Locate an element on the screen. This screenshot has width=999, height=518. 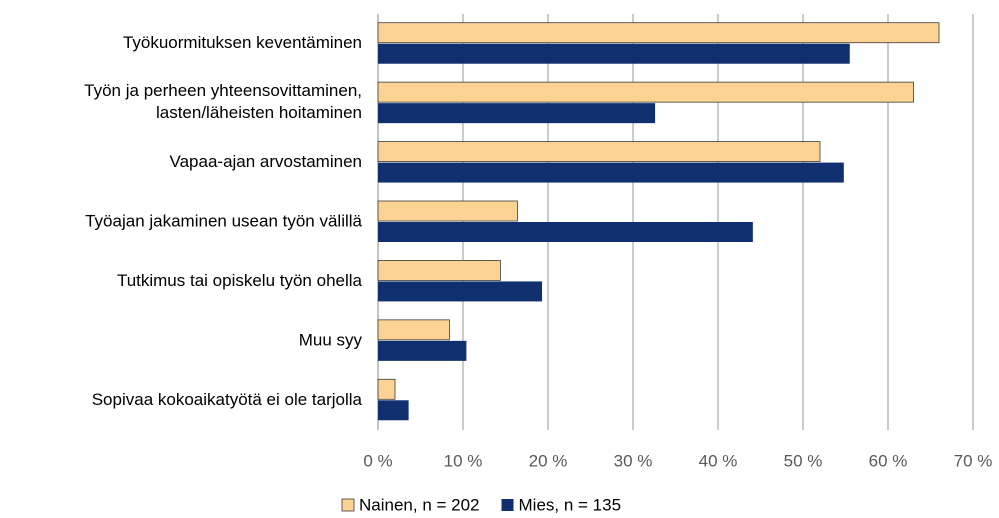
category-label: Työkuormituksen keventäminen is located at coordinates (242, 42).